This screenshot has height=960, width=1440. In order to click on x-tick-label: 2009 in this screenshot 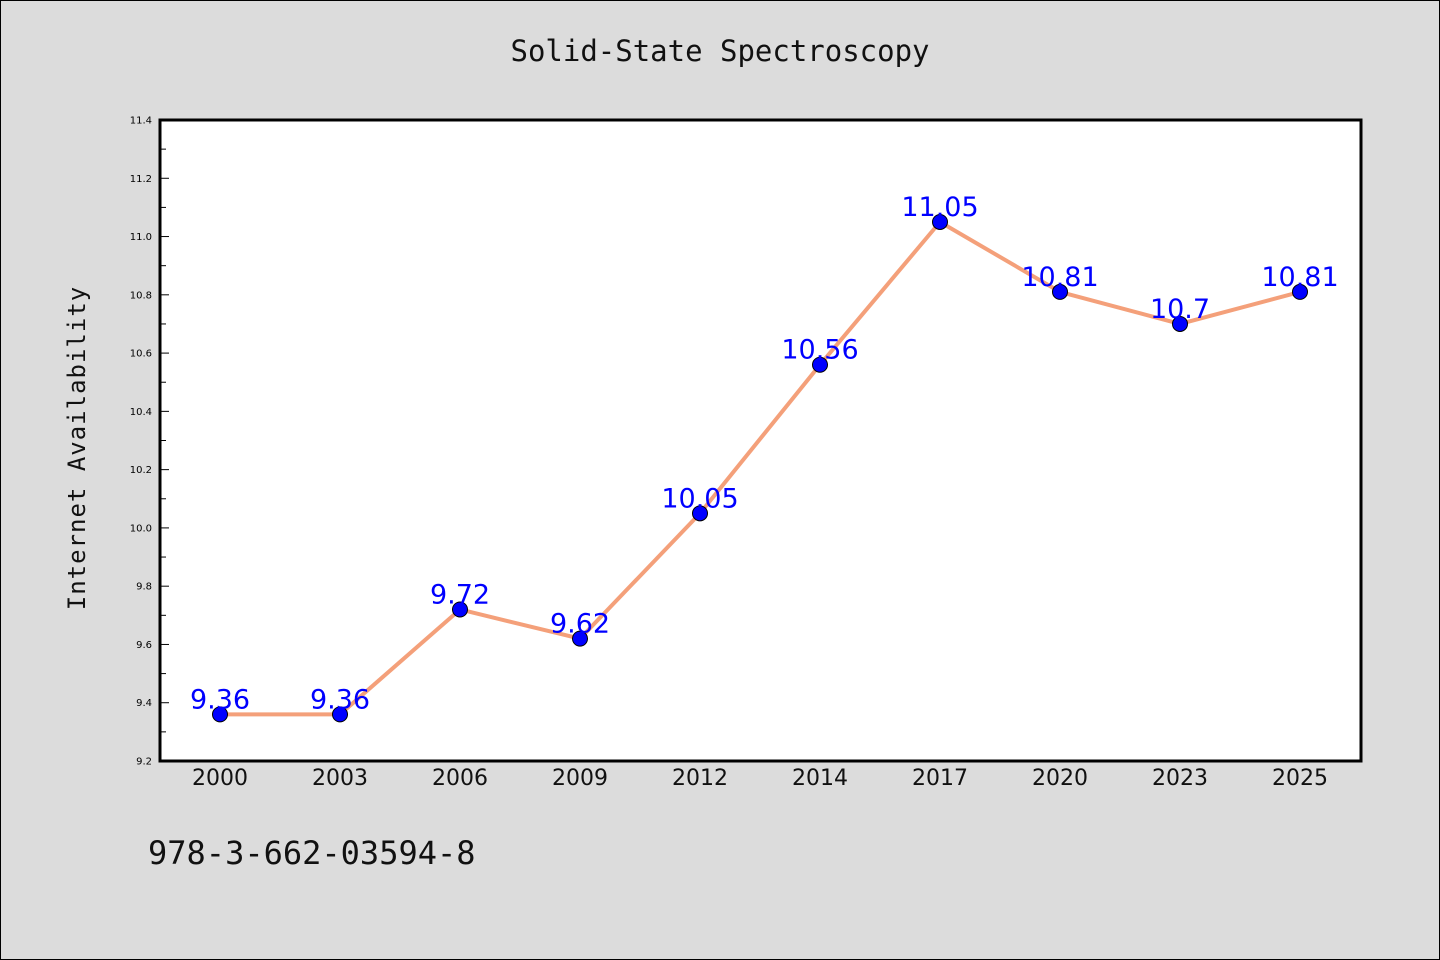, I will do `click(580, 778)`.